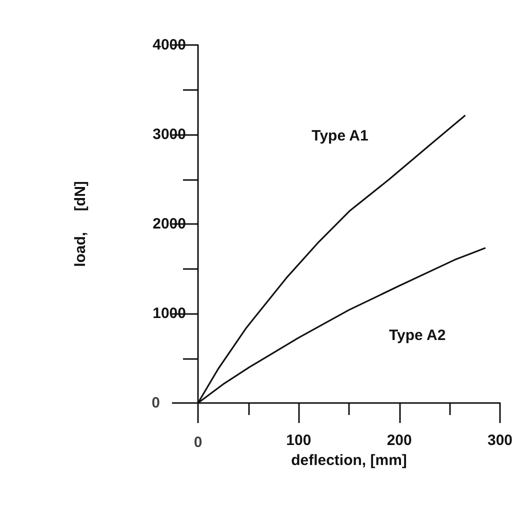 This screenshot has height=513, width=522. Describe the element at coordinates (169, 313) in the screenshot. I see `y-tick-label: 1000` at that location.